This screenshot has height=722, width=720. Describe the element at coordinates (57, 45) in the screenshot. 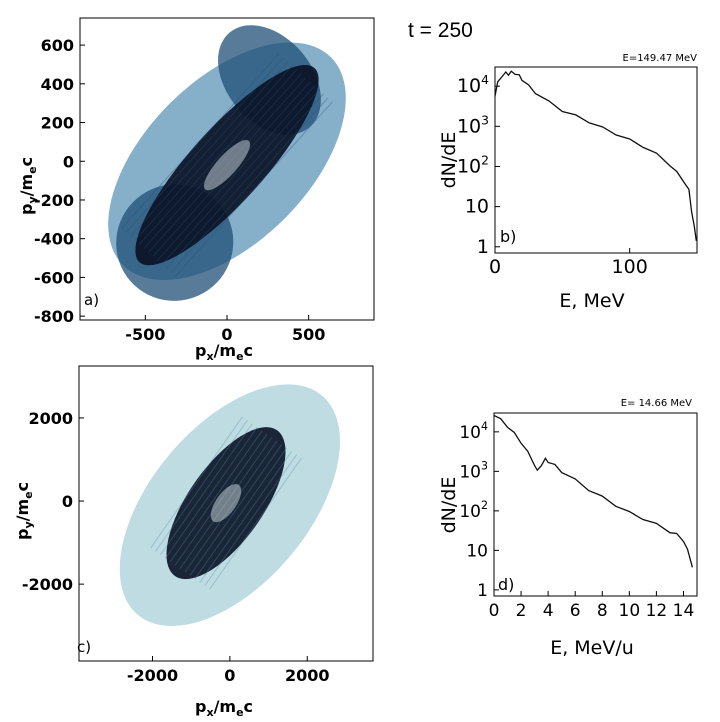

I see `a-ytick-label: 600` at that location.